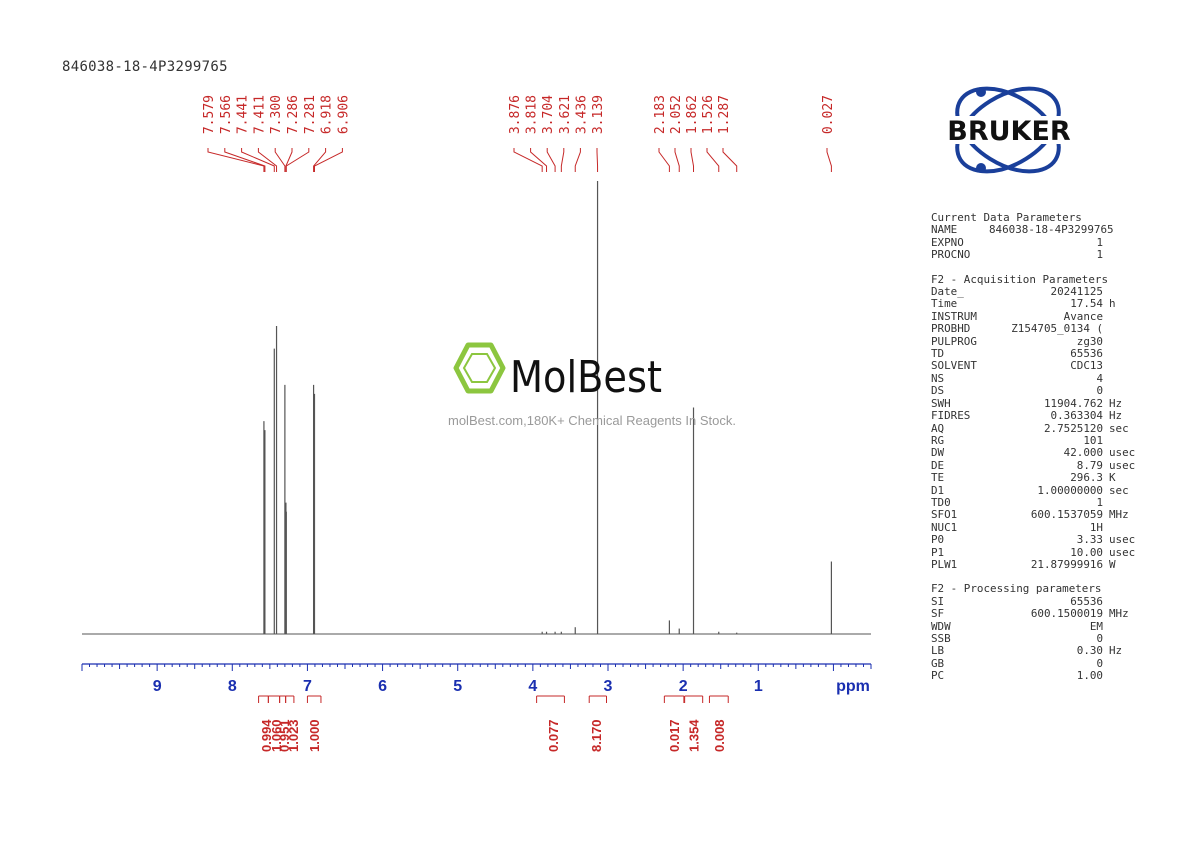 This screenshot has width=1190, height=842. What do you see at coordinates (694, 735) in the screenshot?
I see `integral-value: 1.354` at bounding box center [694, 735].